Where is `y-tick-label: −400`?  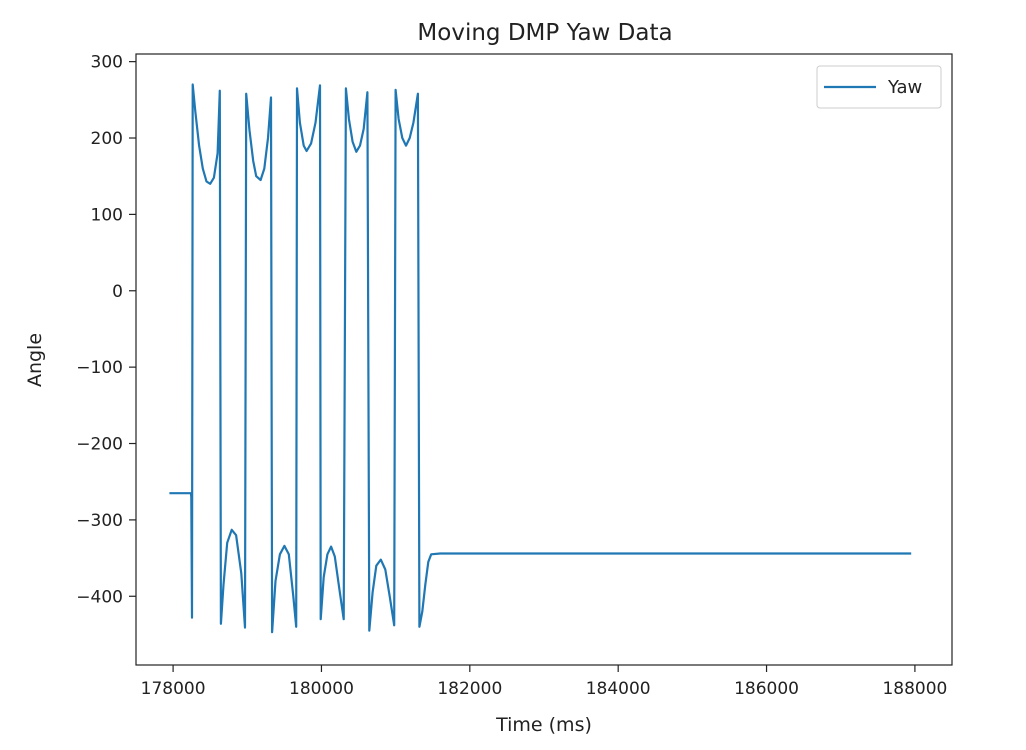
y-tick-label: −400 is located at coordinates (99, 597).